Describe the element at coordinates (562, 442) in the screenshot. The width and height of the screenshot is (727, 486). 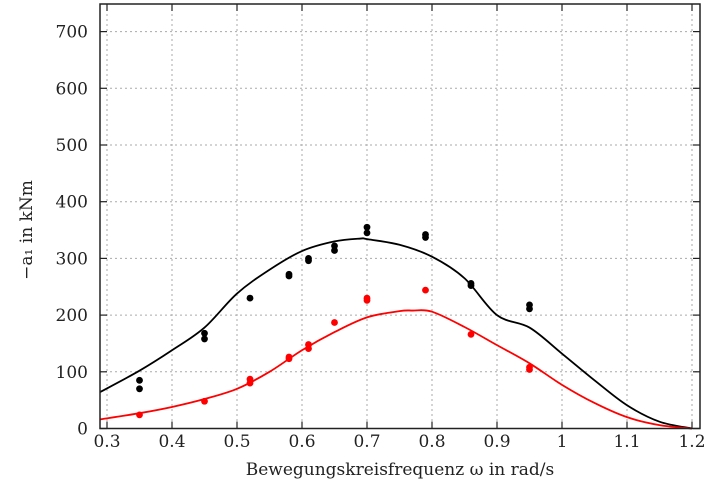
I see `x-tick-label: 1` at that location.